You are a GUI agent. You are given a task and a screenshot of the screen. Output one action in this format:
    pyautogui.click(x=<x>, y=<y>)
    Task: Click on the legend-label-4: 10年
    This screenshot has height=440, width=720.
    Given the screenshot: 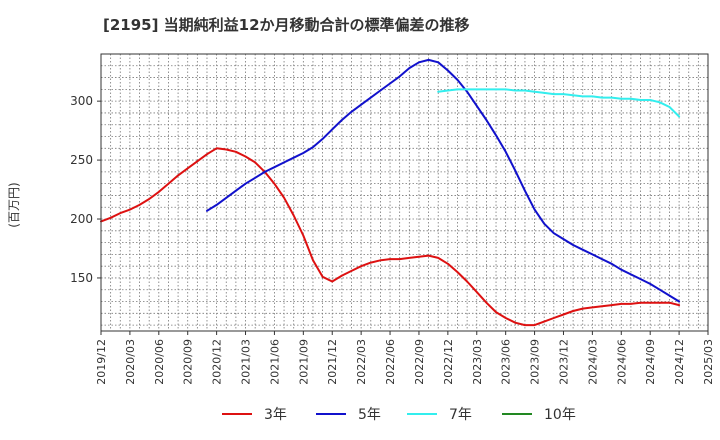 What is the action you would take?
    pyautogui.click(x=560, y=415)
    